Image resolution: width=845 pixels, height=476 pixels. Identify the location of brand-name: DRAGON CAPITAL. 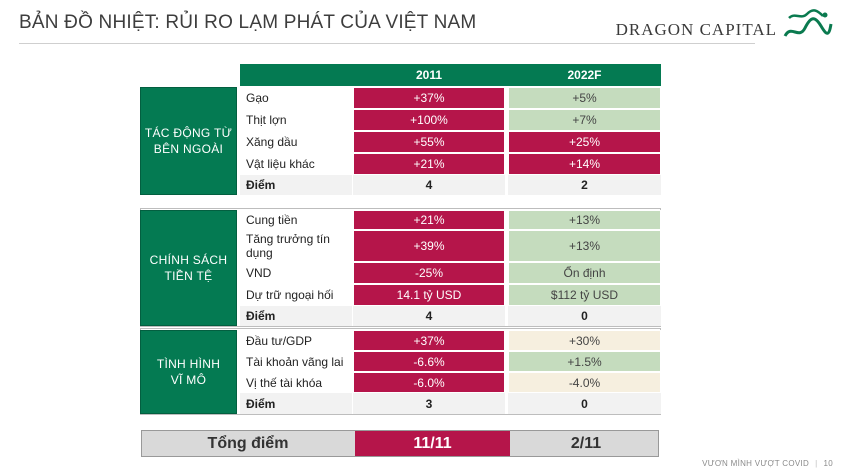
(696, 29).